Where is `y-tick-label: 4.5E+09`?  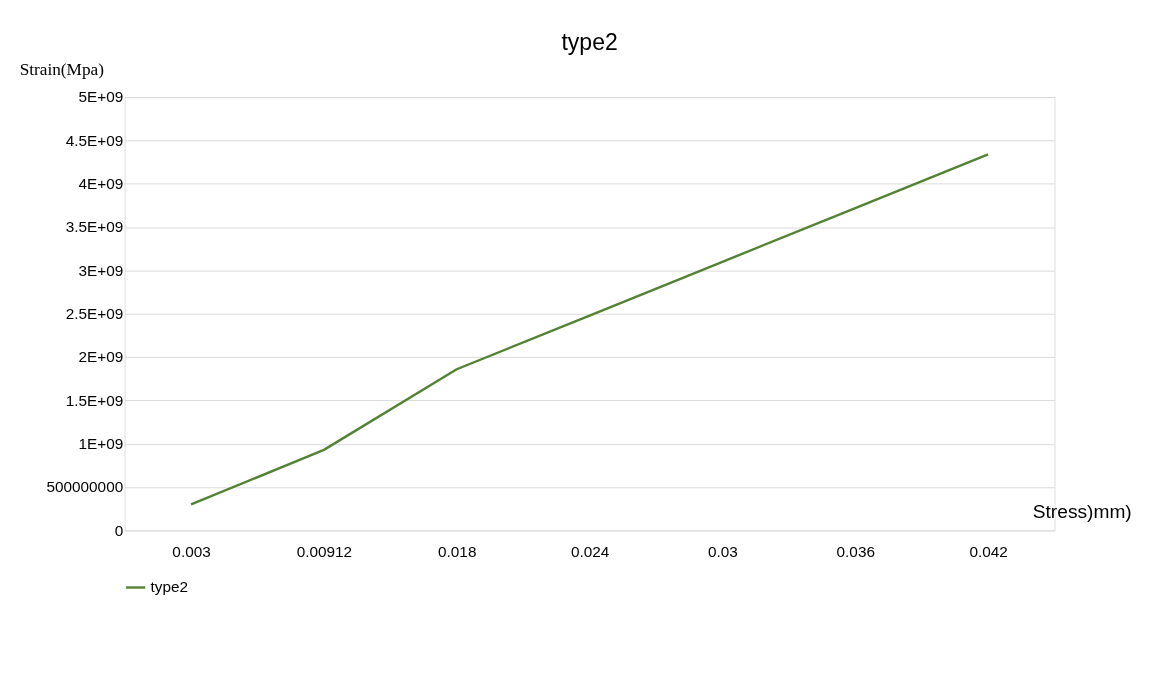
y-tick-label: 4.5E+09 is located at coordinates (94, 140).